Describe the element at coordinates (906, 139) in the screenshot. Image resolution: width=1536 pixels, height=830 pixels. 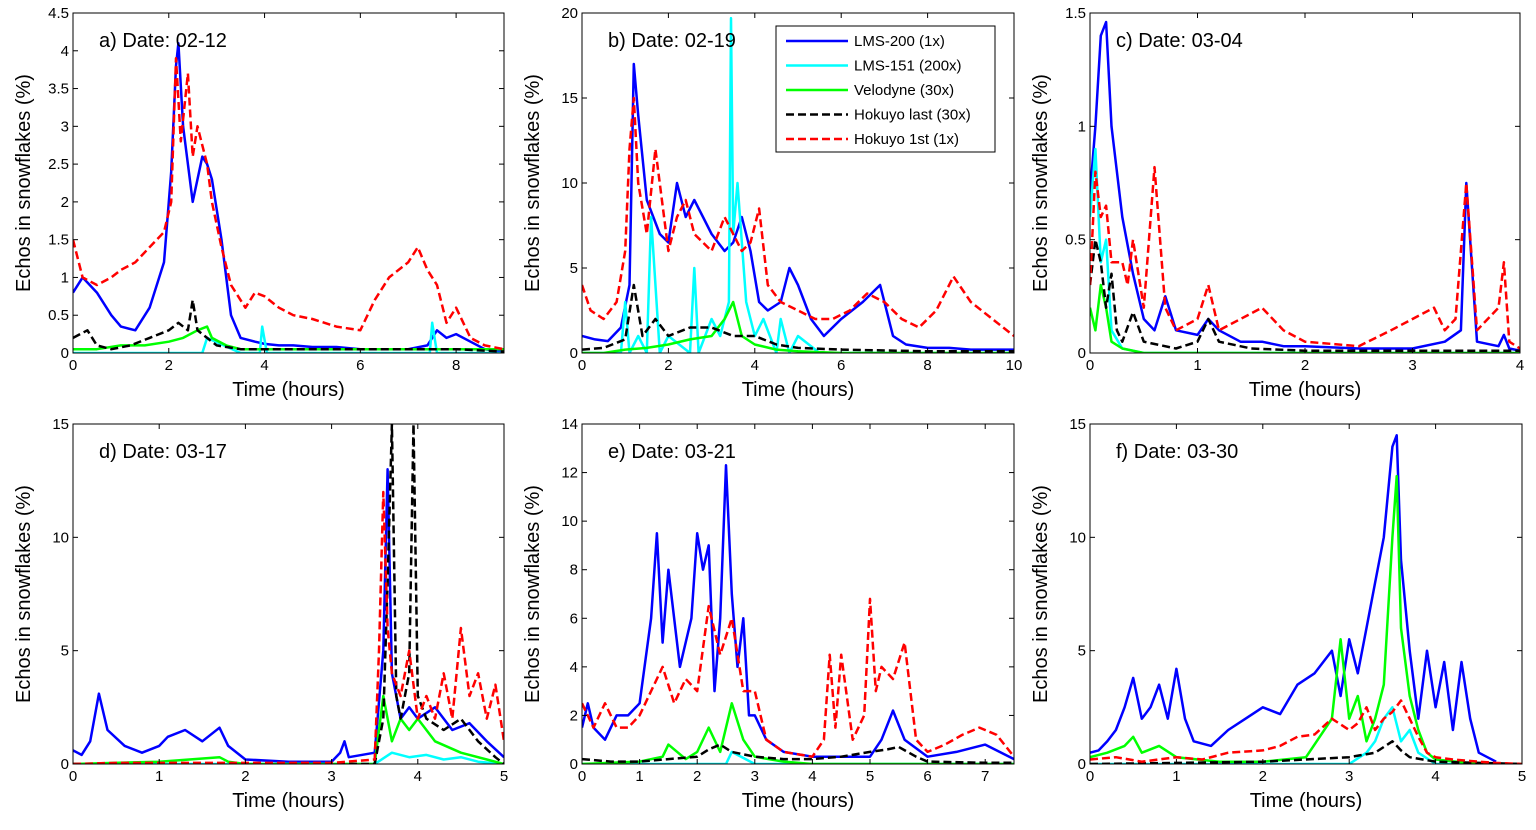
I see `legend-label-5: Hokuyo 1st (1x)` at that location.